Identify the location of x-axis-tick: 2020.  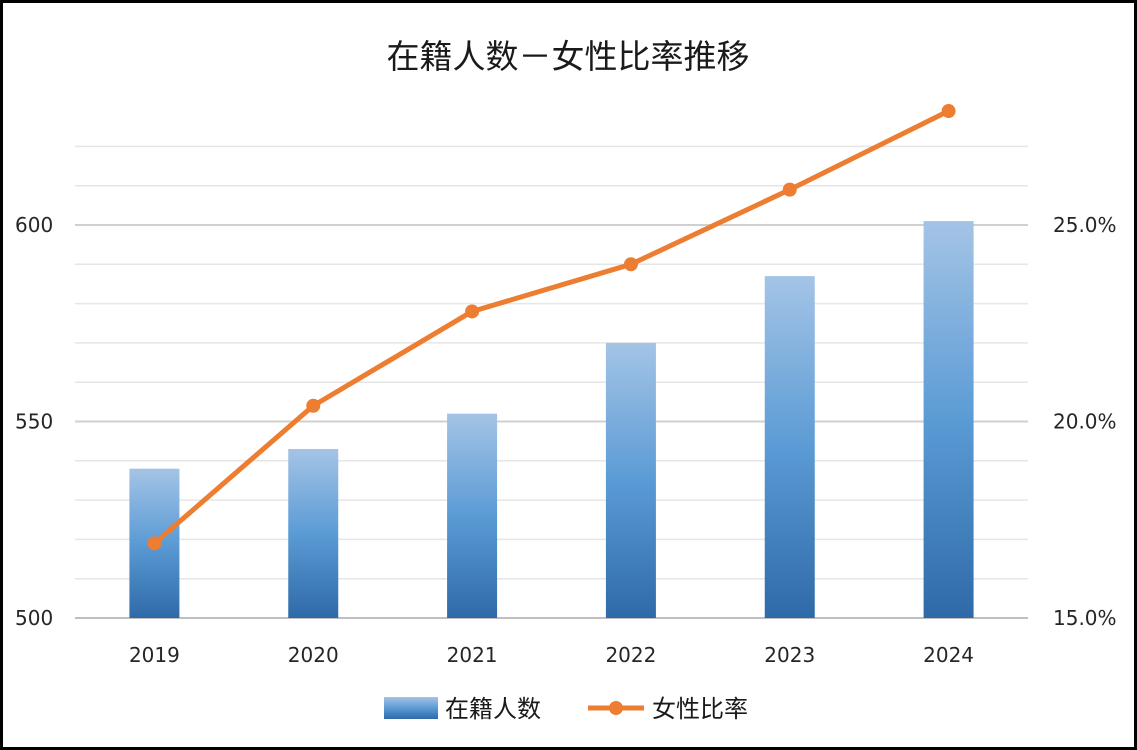
(313, 655).